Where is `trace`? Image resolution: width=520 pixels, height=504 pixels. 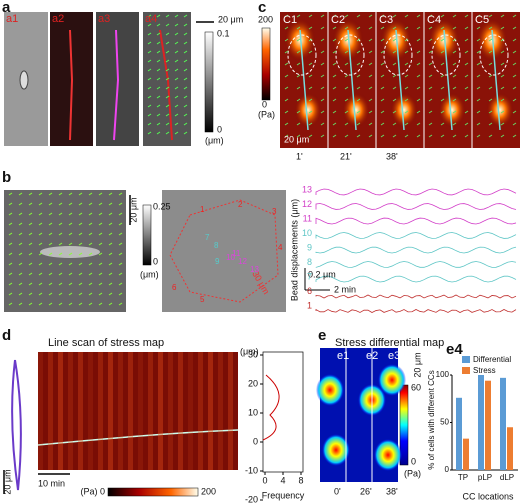
trace is located at coordinates (416, 235).